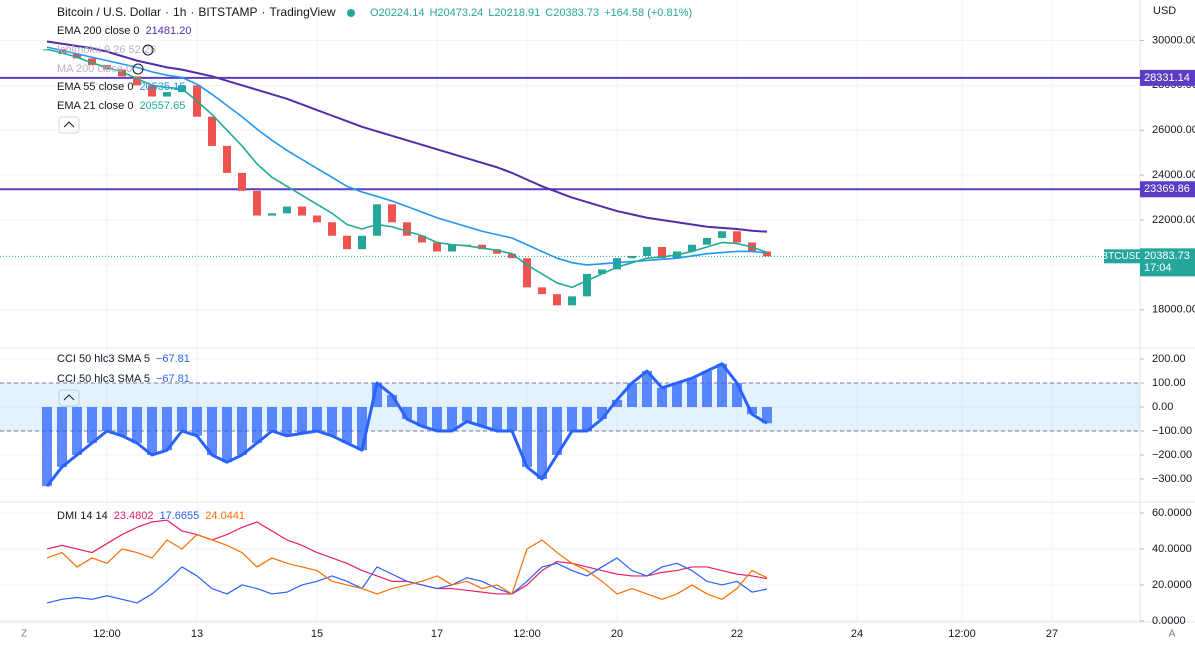 This screenshot has height=649, width=1195. I want to click on header-source: TradingView, so click(303, 12).